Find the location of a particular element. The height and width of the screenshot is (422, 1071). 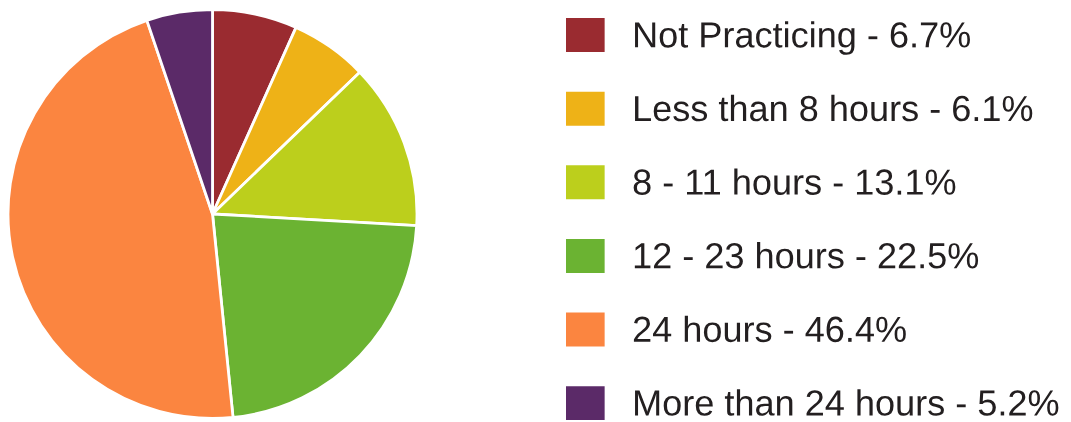

legend-label: Less than 8 hours - 6.1% is located at coordinates (834, 108).